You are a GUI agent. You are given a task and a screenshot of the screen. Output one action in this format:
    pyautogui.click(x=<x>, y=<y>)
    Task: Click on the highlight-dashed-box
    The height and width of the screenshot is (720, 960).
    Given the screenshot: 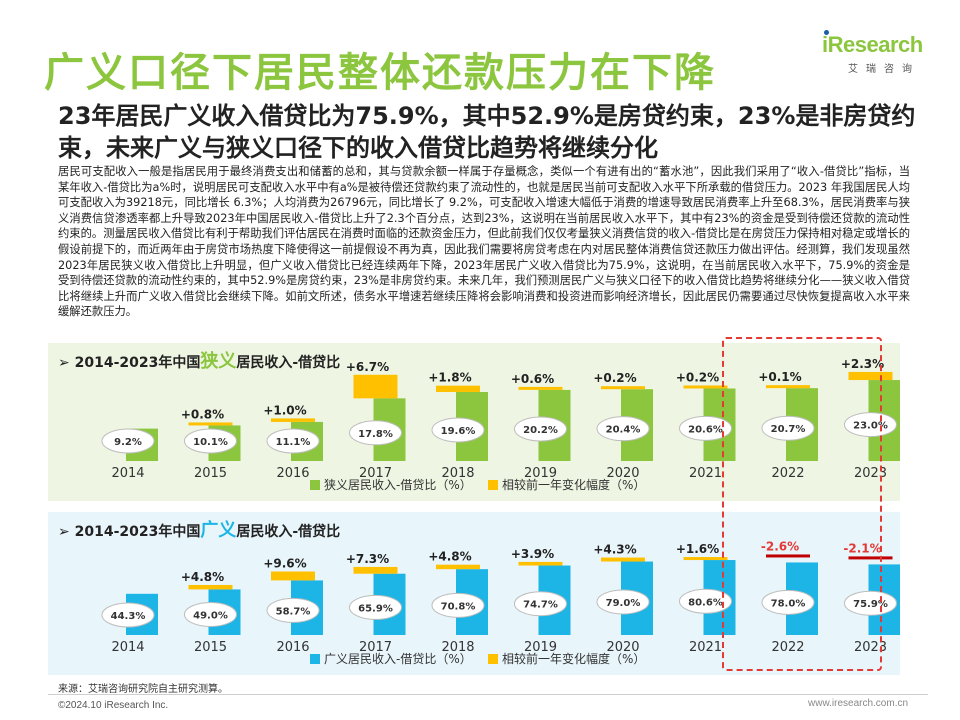 What is the action you would take?
    pyautogui.click(x=802, y=504)
    